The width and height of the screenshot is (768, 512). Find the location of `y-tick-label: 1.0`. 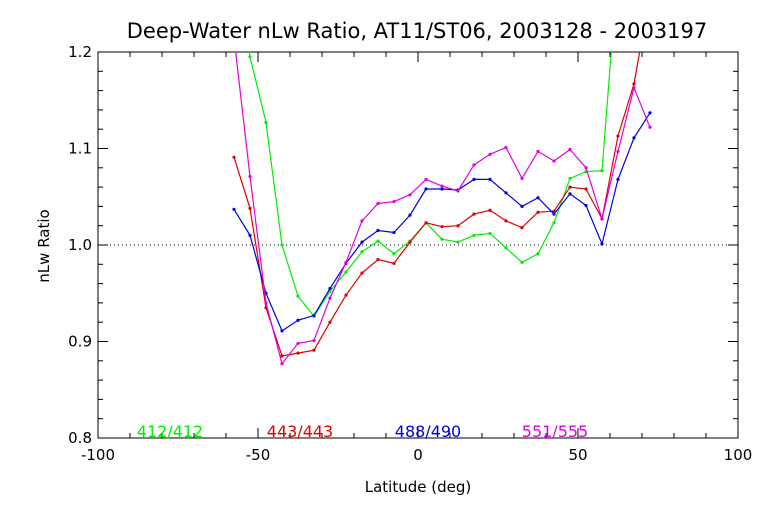

y-tick-label: 1.0 is located at coordinates (80, 245).